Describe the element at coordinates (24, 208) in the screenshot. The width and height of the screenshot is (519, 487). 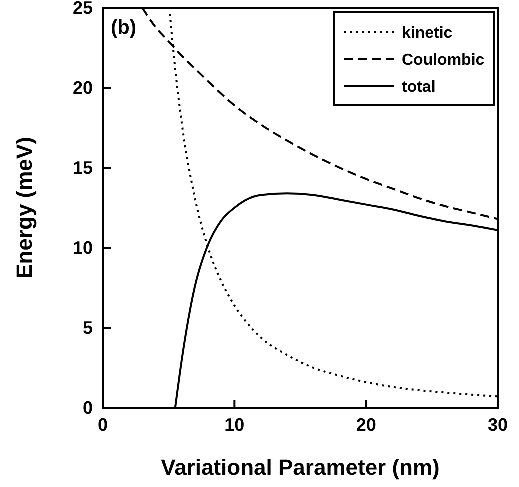
I see `y-axis-title: Energy (meV)` at that location.